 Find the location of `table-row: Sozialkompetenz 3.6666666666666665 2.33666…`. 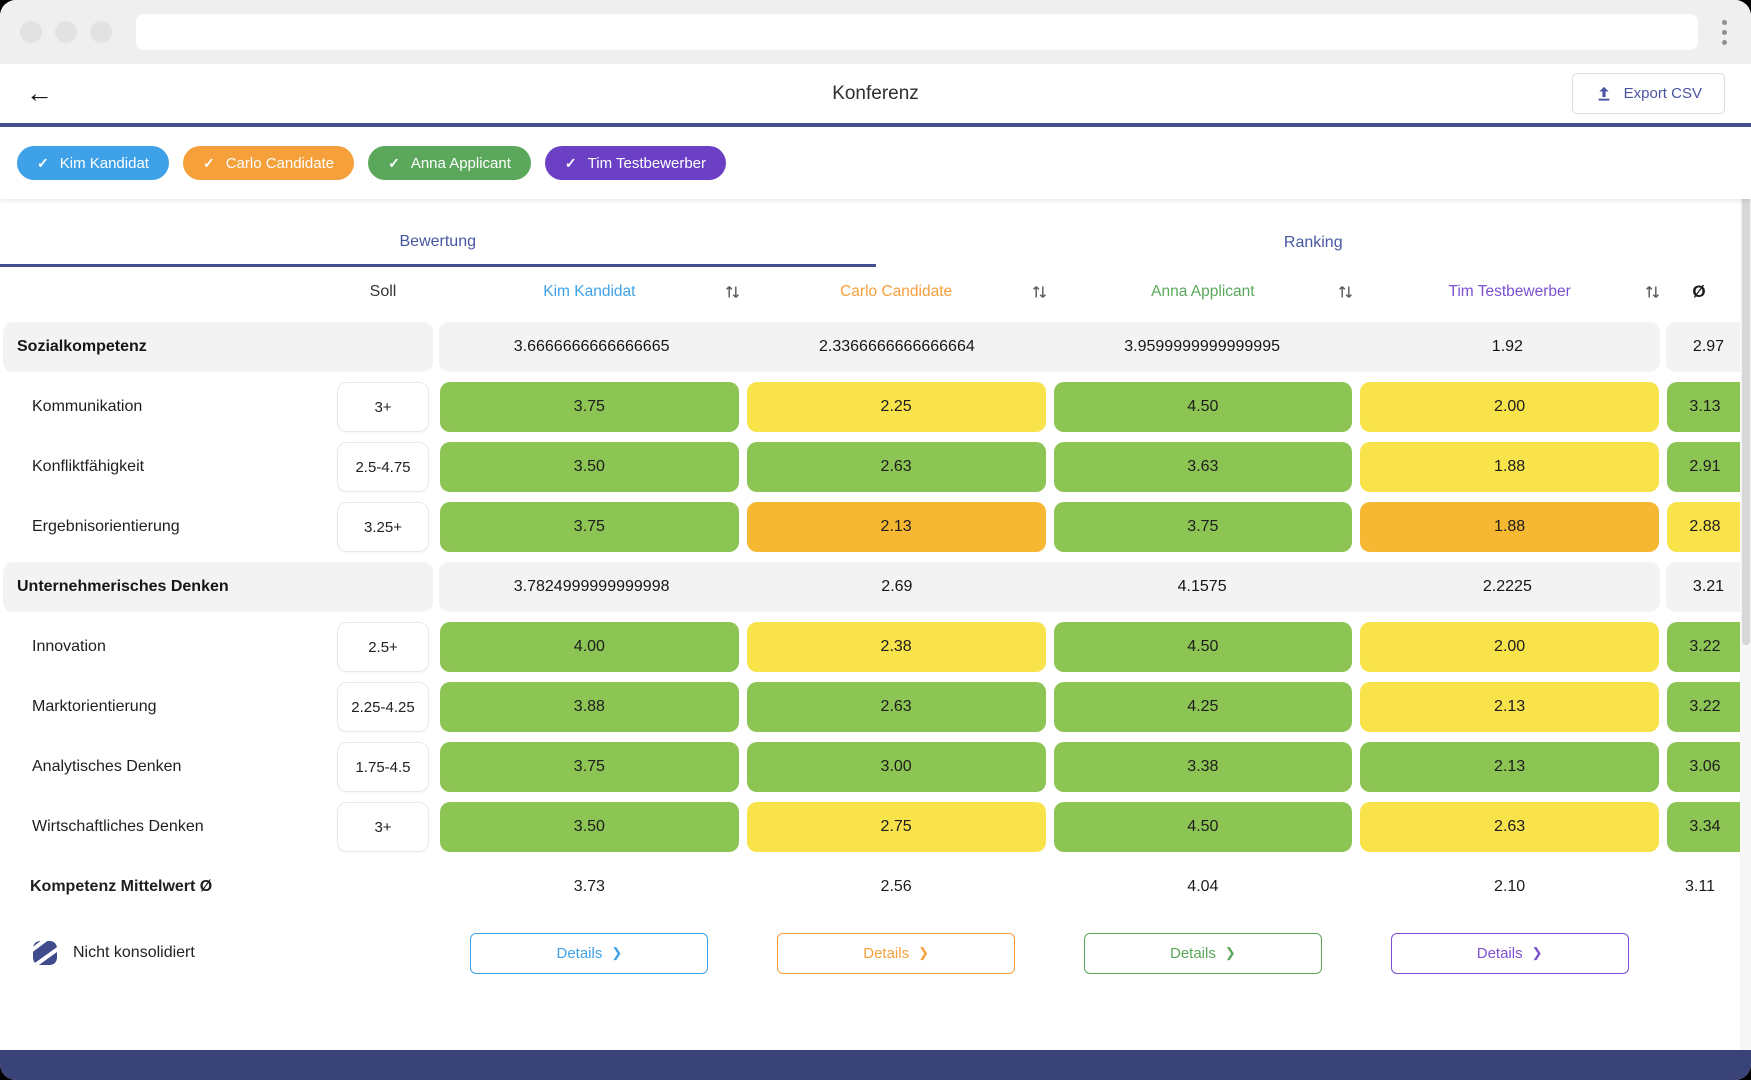

table-row: Sozialkompetenz 3.6666666666666665 2.33666… is located at coordinates (875, 347).